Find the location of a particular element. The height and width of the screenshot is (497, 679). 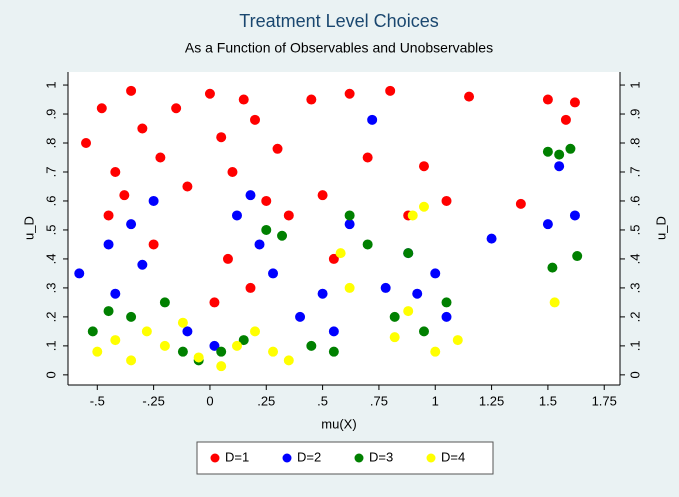

y2-tick-label: .1 is located at coordinates (634, 345).